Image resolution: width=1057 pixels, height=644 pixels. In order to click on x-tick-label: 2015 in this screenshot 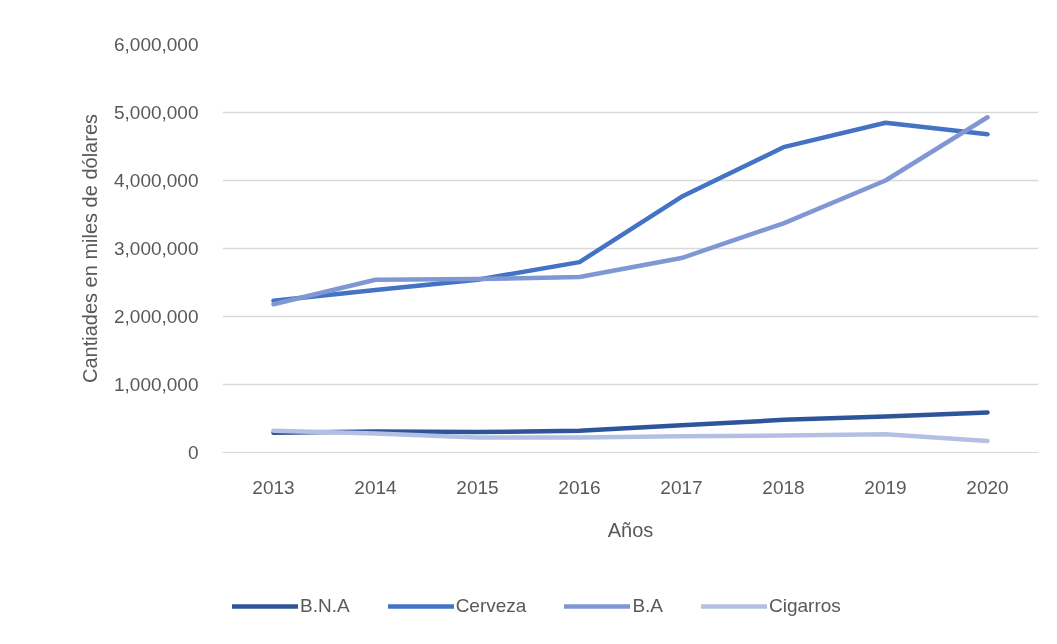, I will do `click(477, 487)`.